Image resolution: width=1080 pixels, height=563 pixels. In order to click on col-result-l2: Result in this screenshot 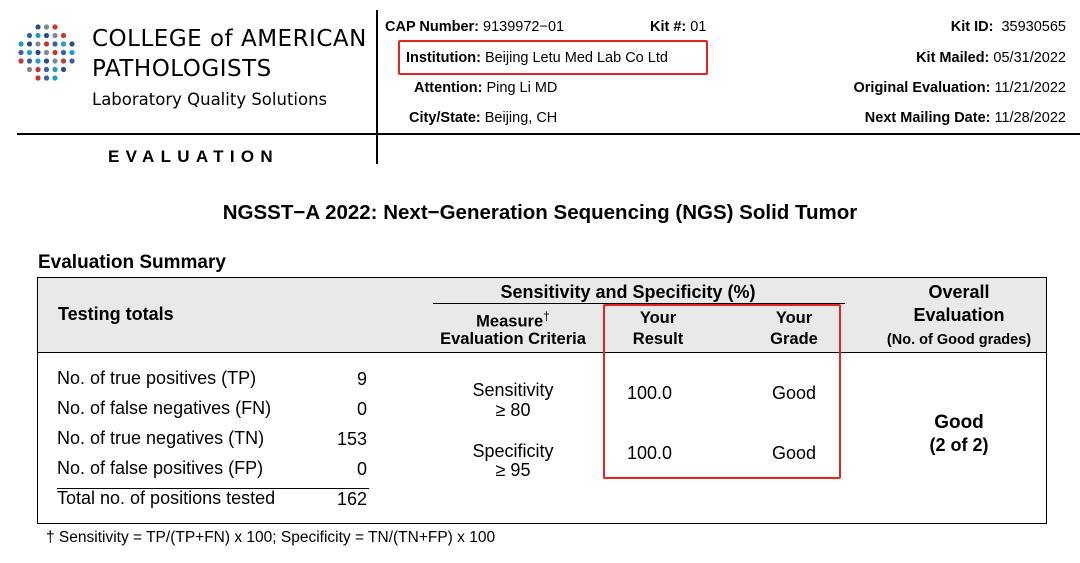, I will do `click(658, 339)`.